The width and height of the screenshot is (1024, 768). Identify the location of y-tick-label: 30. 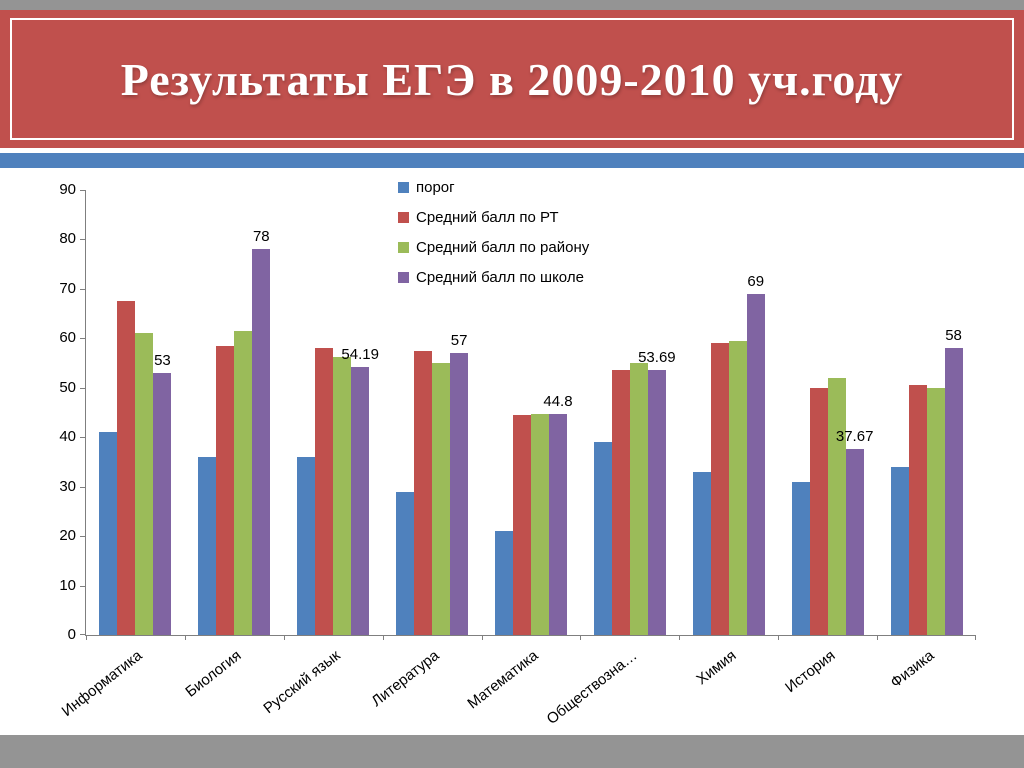
(67, 486).